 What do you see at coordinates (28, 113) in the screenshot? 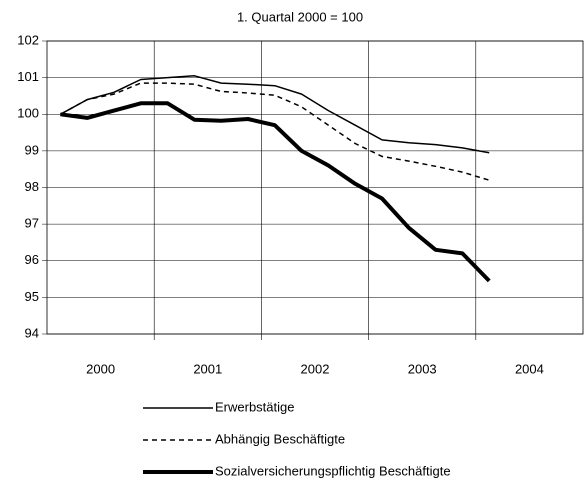
I see `y-tick-label: 100` at bounding box center [28, 113].